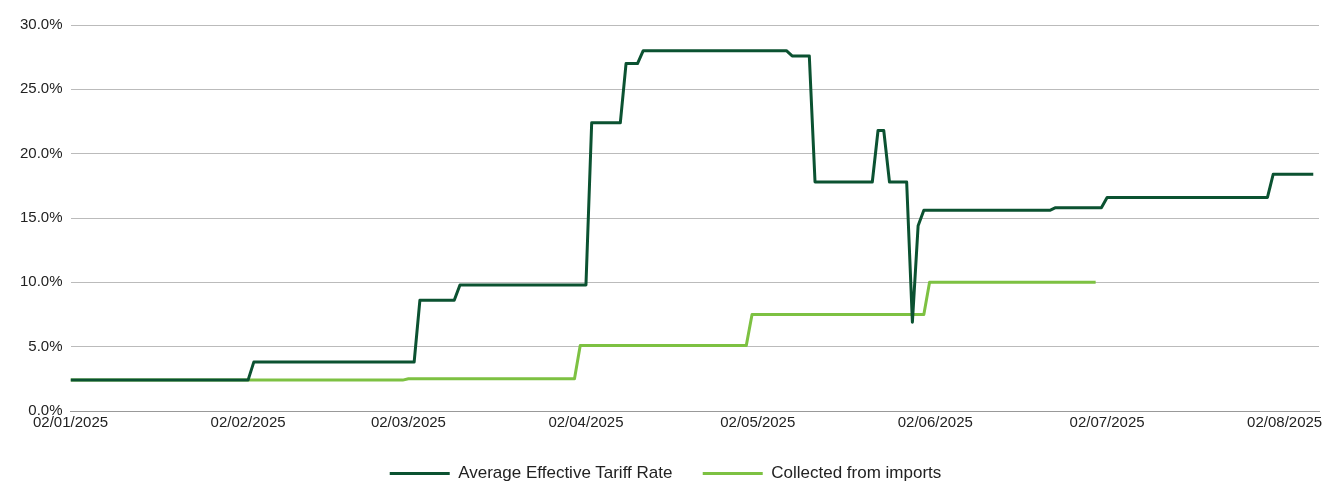 This screenshot has height=500, width=1341. Describe the element at coordinates (408, 422) in the screenshot. I see `x-tick-label: 02/03/2025` at that location.